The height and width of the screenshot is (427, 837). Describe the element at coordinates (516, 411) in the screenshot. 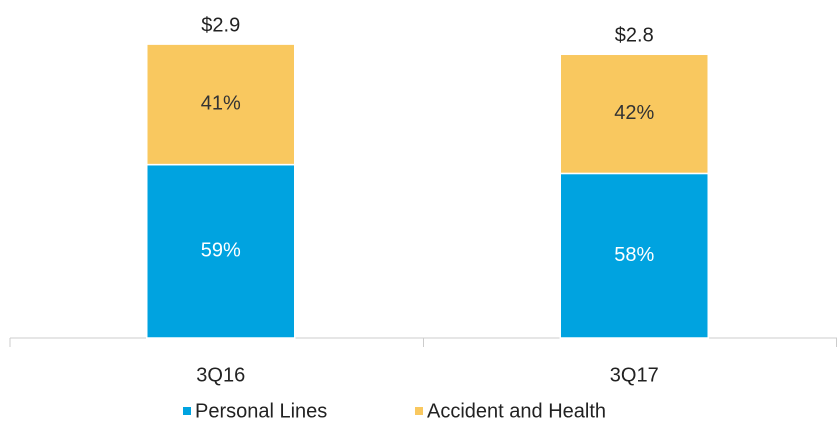

I see `legend-label: Accident and Health` at that location.